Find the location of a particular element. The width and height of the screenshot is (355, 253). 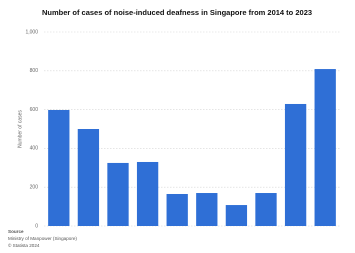

source-text: Ministry of Manpower (Singapore) is located at coordinates (42, 238).